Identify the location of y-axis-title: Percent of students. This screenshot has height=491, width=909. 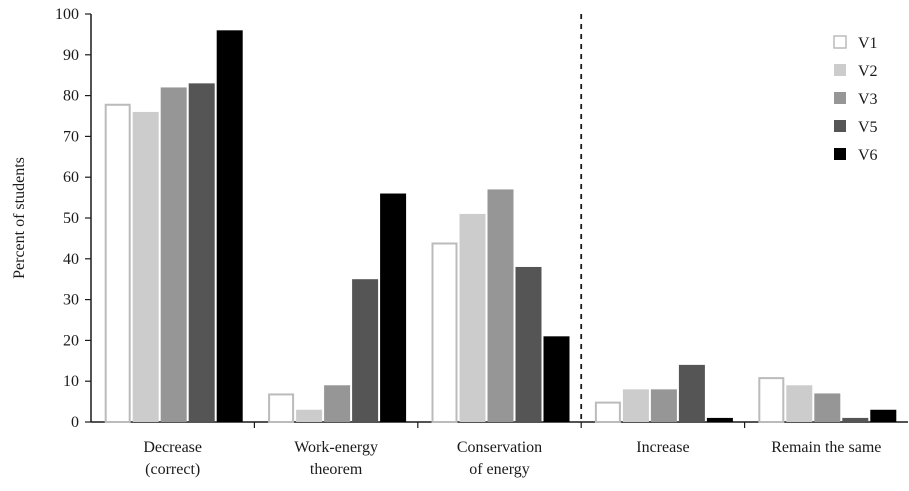
(19, 218).